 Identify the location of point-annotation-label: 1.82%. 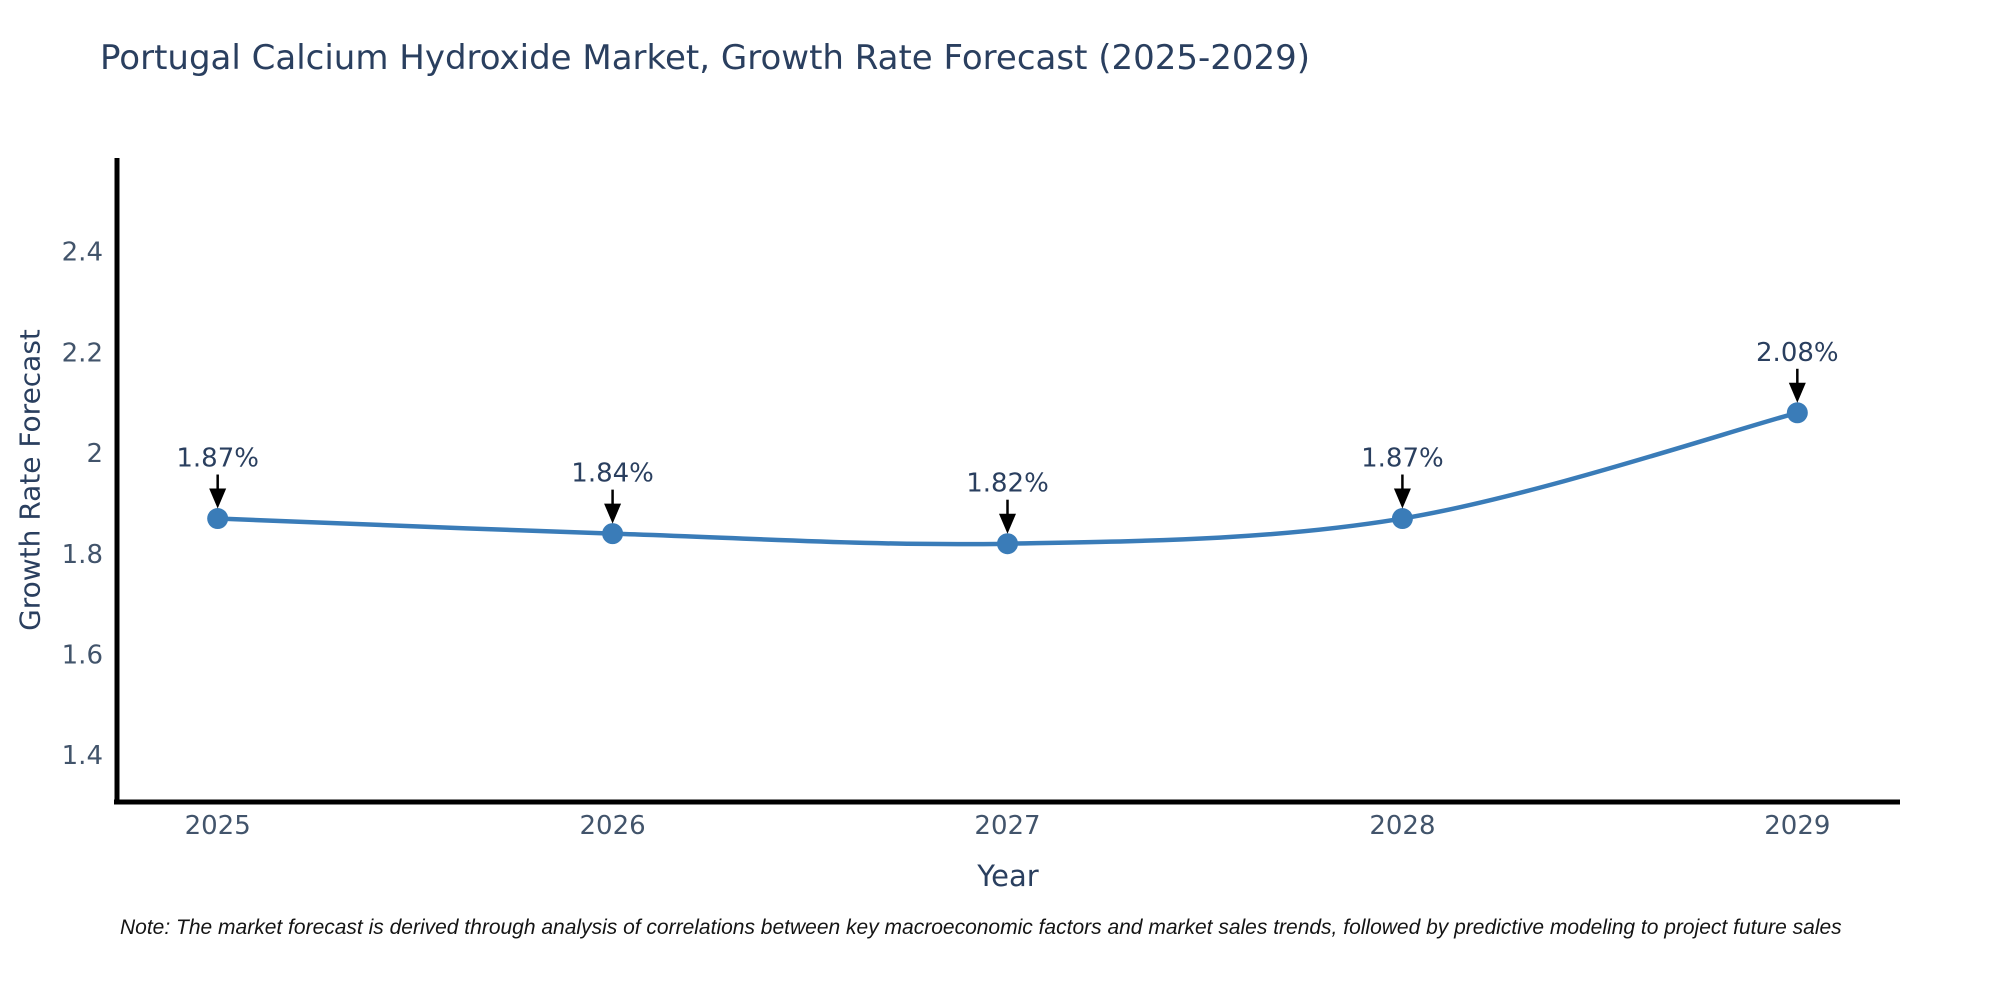
(1007, 484).